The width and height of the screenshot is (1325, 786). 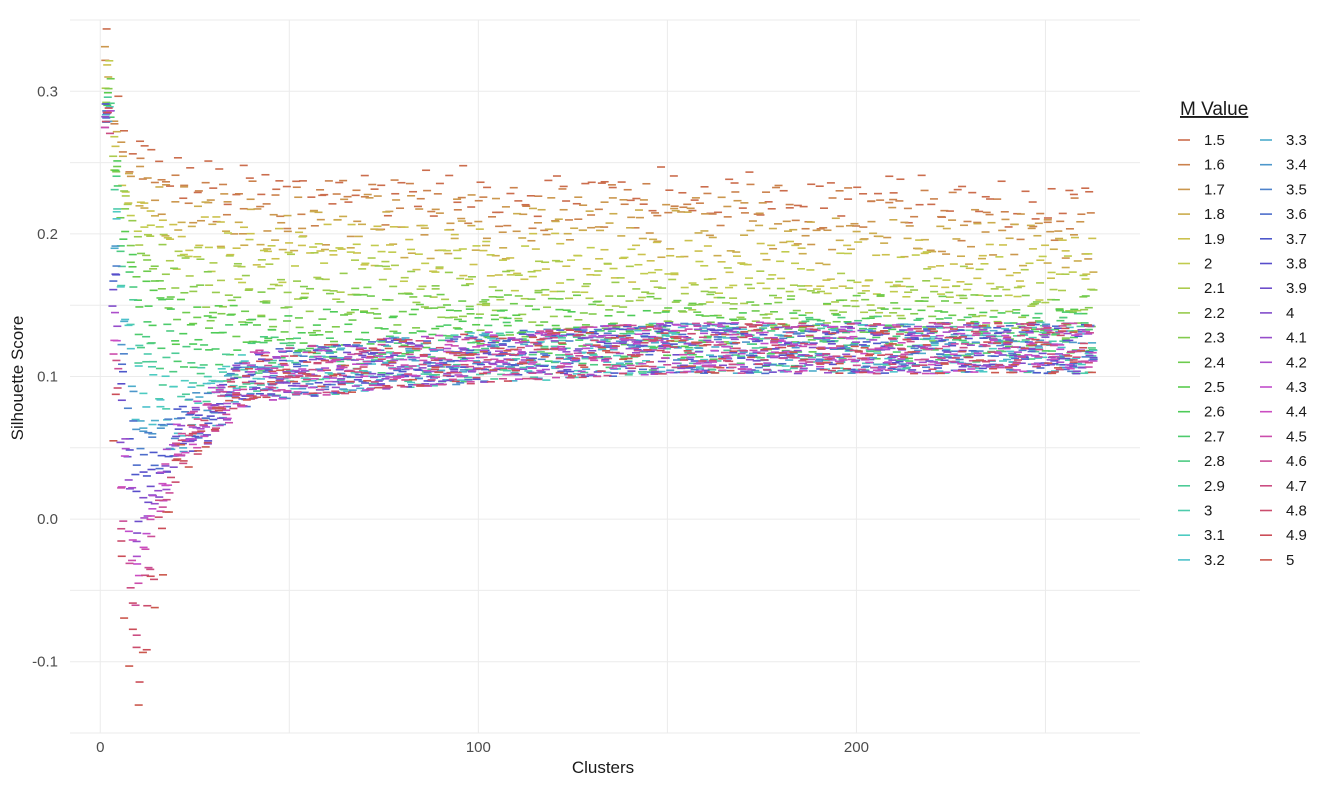 What do you see at coordinates (47, 234) in the screenshot?
I see `y-tick-label: 0.2` at bounding box center [47, 234].